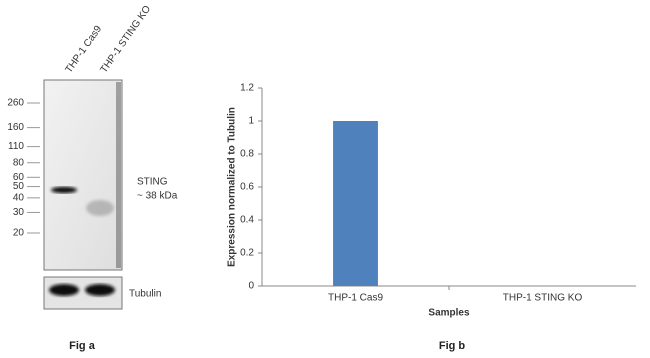  I want to click on smear, so click(100, 208).